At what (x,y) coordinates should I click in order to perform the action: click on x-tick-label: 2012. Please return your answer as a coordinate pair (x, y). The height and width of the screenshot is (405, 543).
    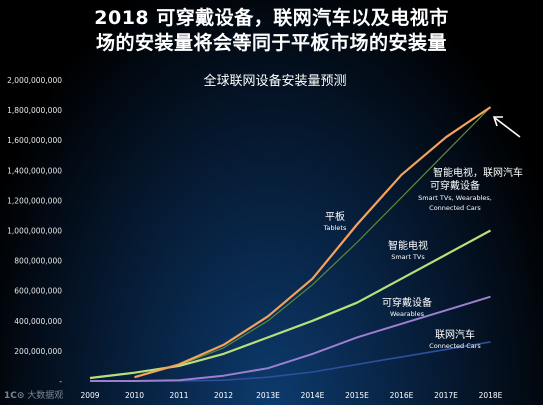
    Looking at the image, I should click on (223, 395).